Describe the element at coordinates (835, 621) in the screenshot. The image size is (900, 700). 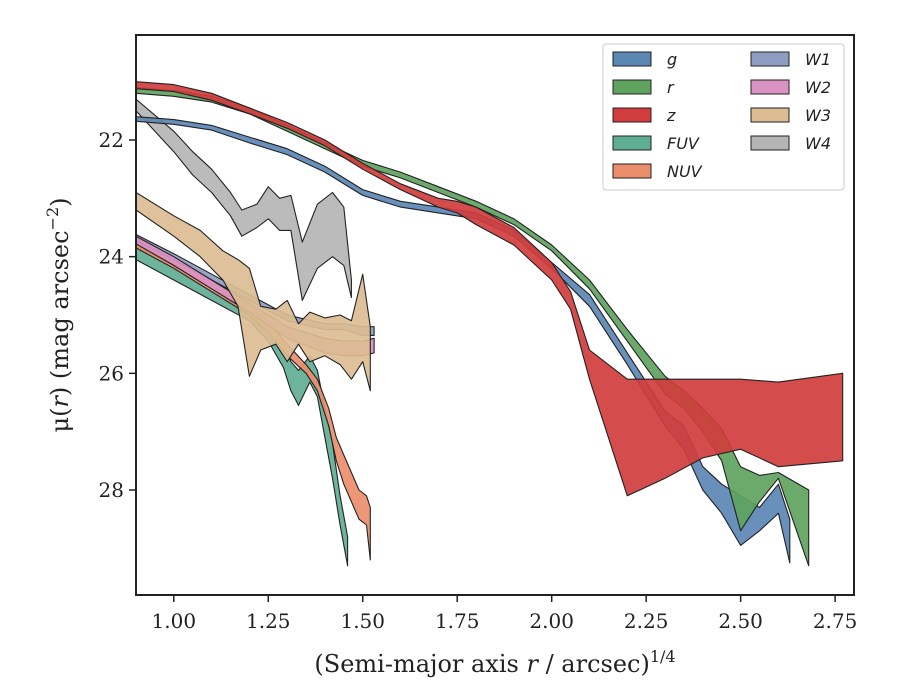
I see `x-tick-label: 2.75` at that location.